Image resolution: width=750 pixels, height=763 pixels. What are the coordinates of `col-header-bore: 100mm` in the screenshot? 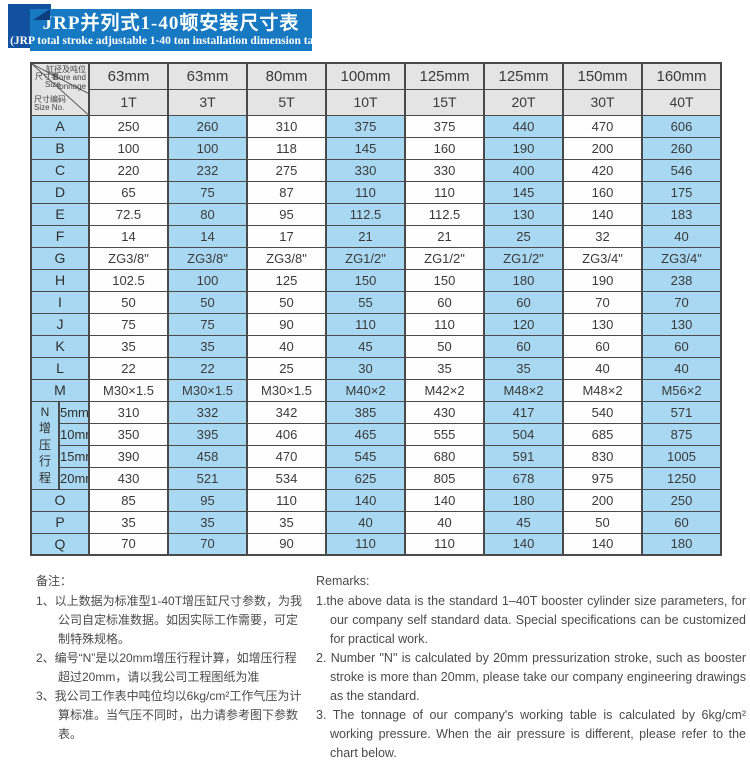 It's located at (365, 76).